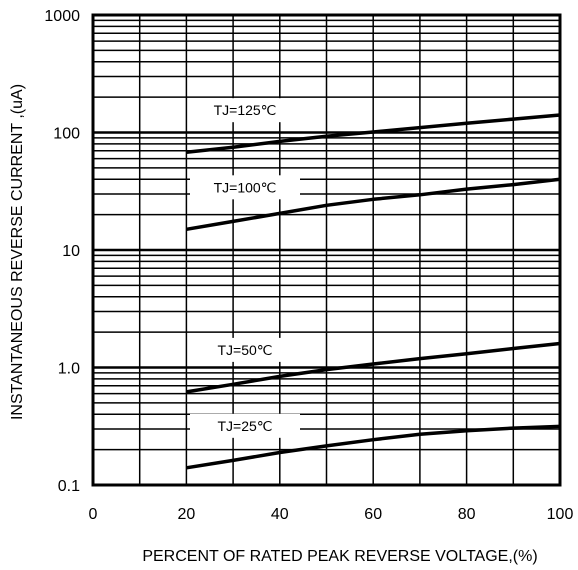 This screenshot has width=578, height=570. What do you see at coordinates (66, 134) in the screenshot?
I see `y-tick-label: 100` at bounding box center [66, 134].